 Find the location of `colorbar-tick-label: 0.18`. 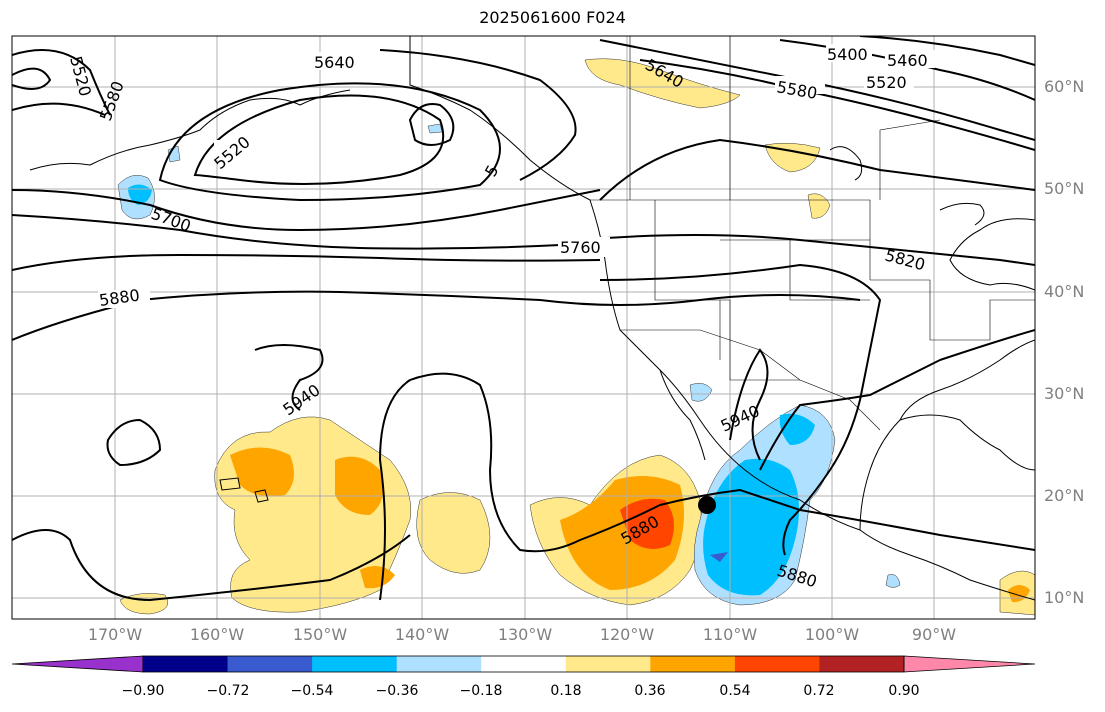

colorbar-tick-label: 0.18 is located at coordinates (566, 691).